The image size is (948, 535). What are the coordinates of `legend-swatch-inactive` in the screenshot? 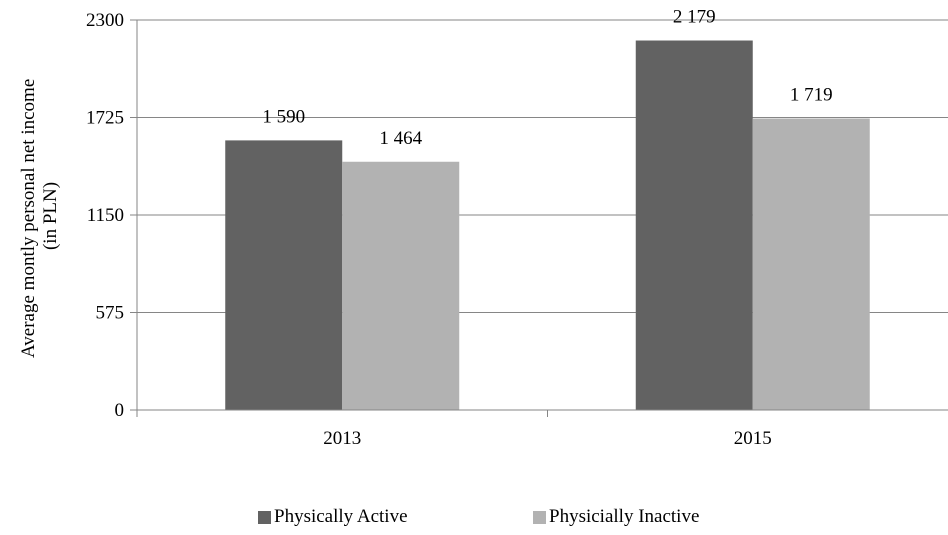 It's located at (539, 517).